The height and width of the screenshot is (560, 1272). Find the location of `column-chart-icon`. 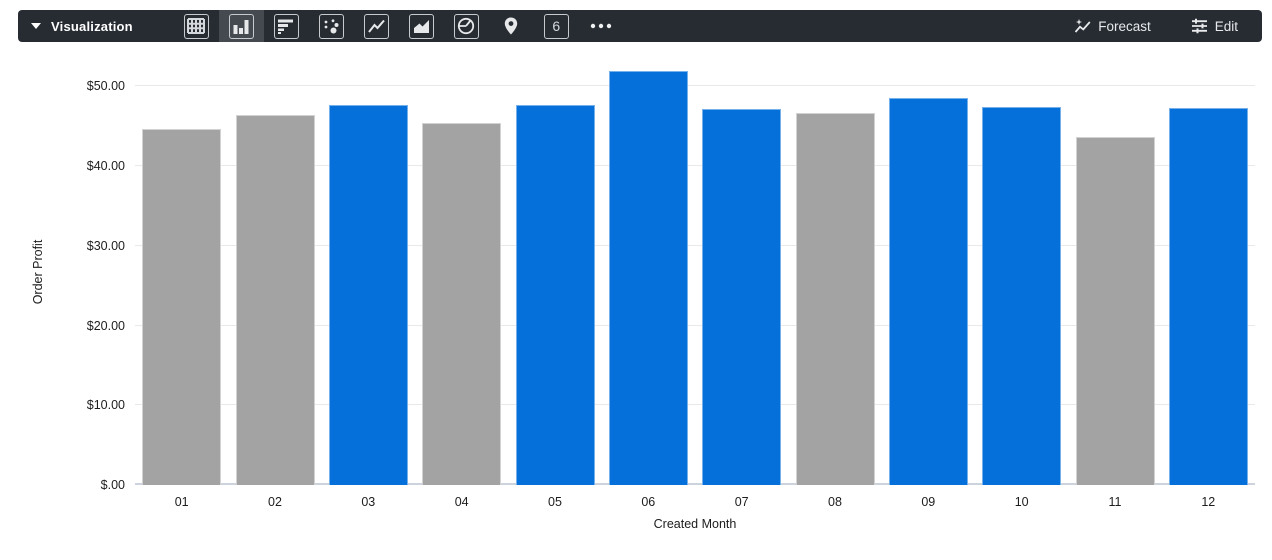

column-chart-icon is located at coordinates (241, 26).